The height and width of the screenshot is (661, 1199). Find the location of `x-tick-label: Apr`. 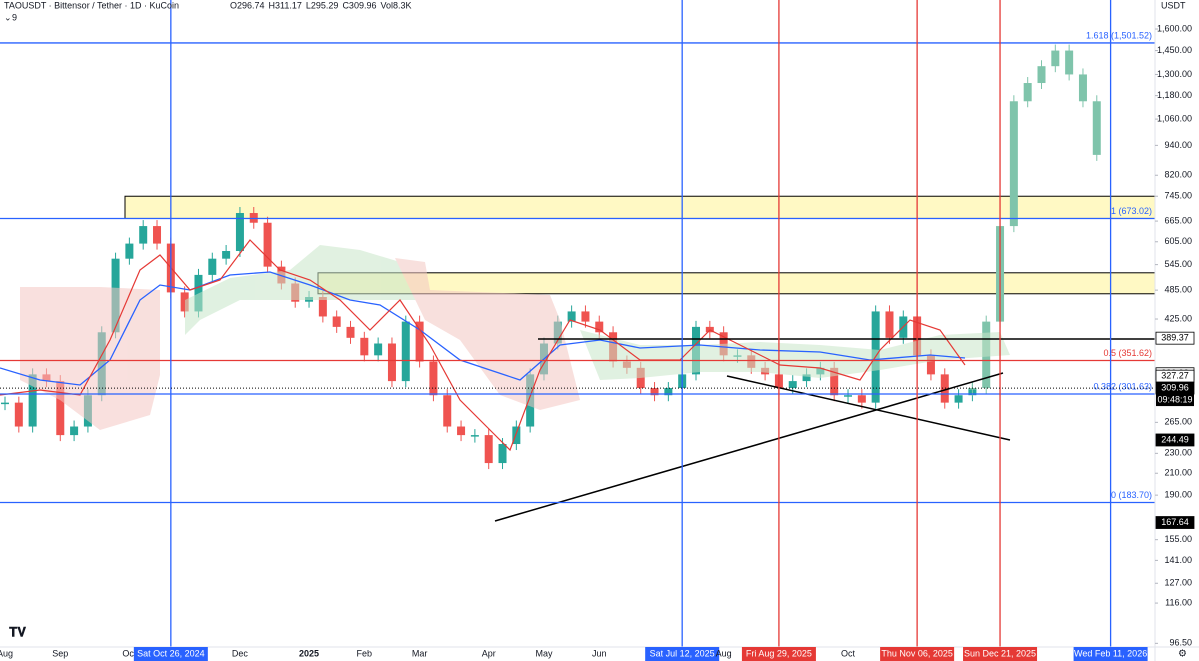

x-tick-label: Apr is located at coordinates (489, 653).